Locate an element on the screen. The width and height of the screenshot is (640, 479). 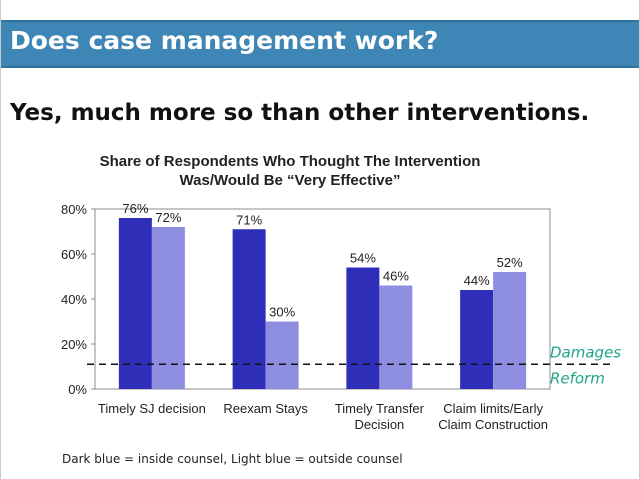
data-label: 54% is located at coordinates (363, 258).